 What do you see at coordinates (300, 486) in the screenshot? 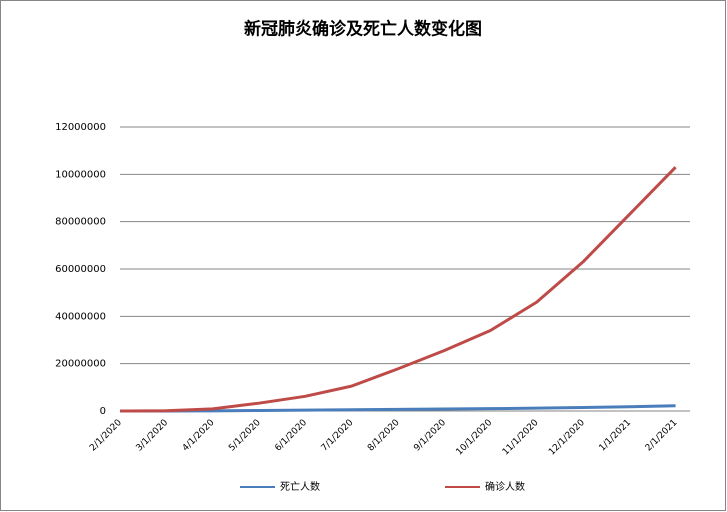
I see `legend-label: 死亡人数` at bounding box center [300, 486].